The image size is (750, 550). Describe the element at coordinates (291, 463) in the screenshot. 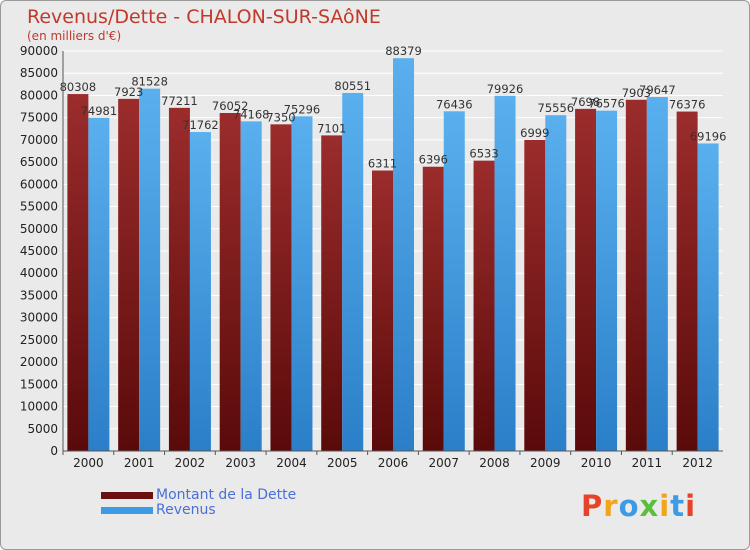

I see `x-tick-label: 2004` at that location.